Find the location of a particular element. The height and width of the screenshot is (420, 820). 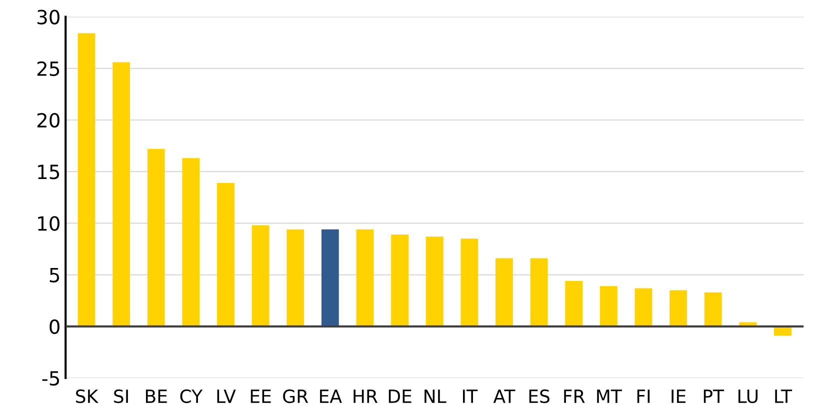

x-tick-label: IE is located at coordinates (679, 396).